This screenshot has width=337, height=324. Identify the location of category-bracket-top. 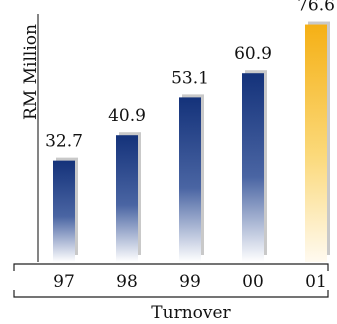
(171, 267).